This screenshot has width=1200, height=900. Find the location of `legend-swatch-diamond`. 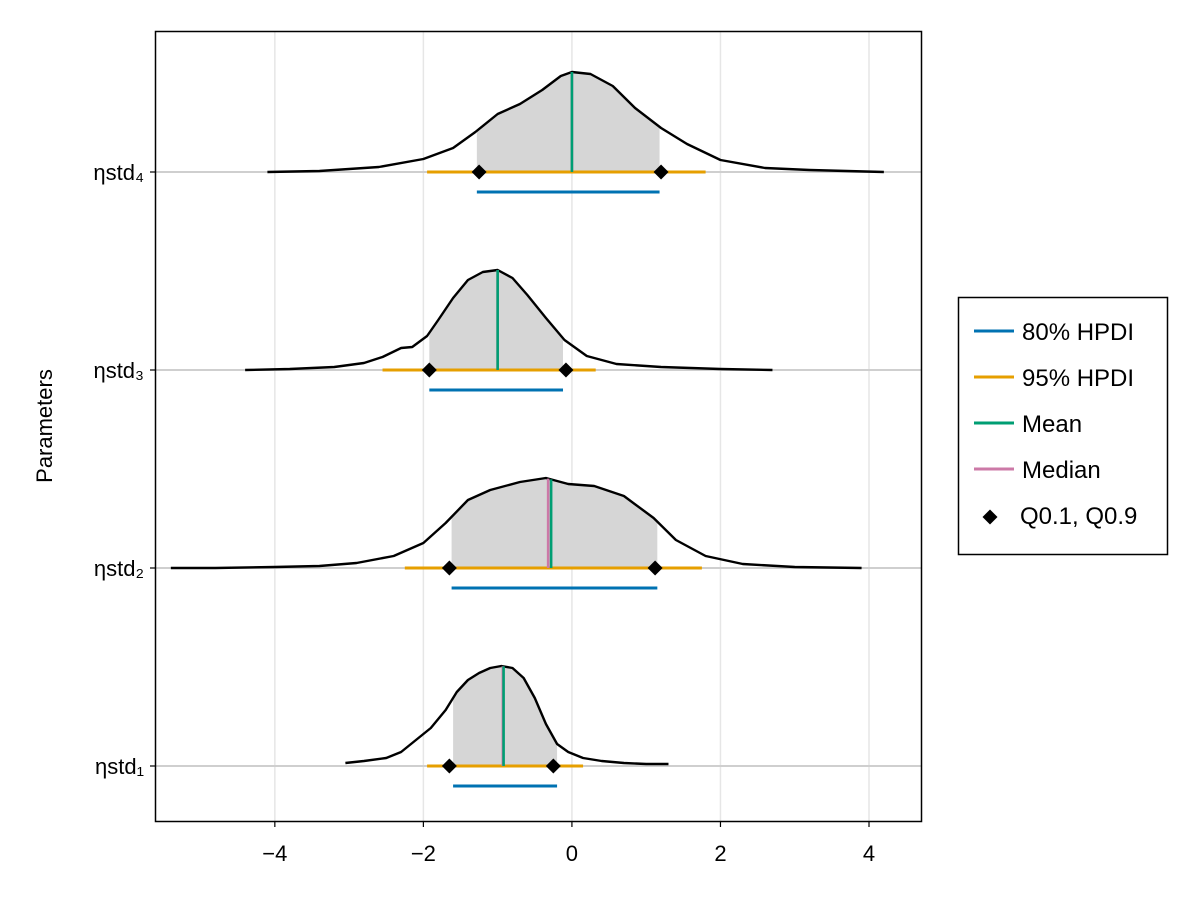

legend-swatch-diamond is located at coordinates (990, 517).